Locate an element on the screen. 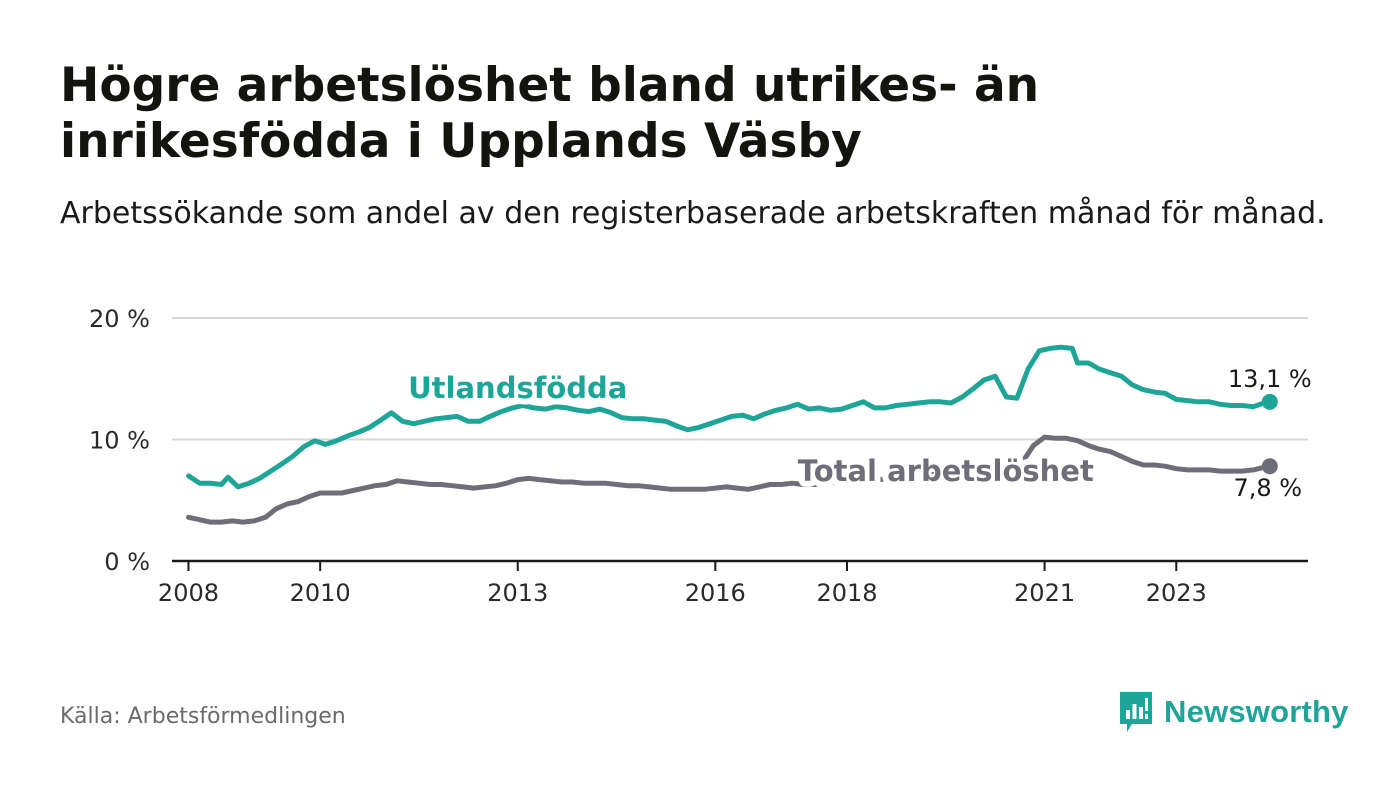  y-tick-label: 0 % is located at coordinates (127, 562).